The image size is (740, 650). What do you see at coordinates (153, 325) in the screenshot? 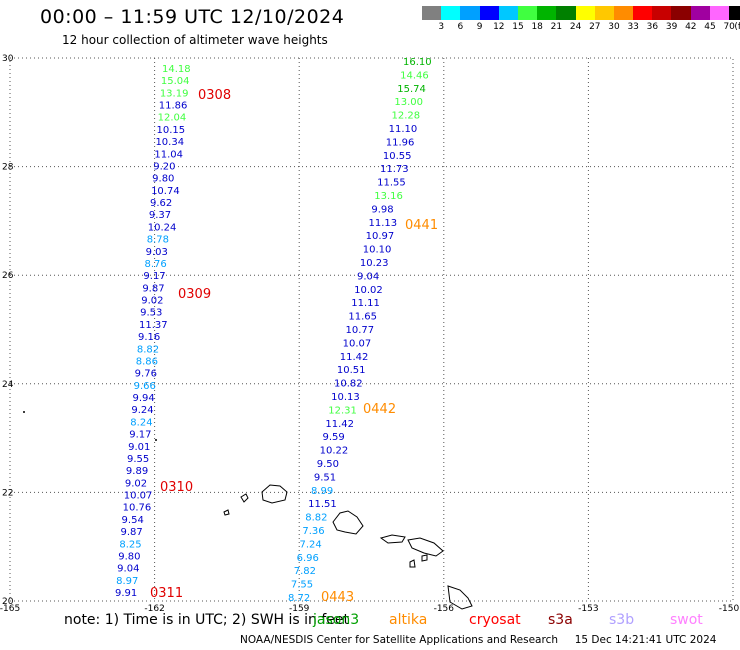
I see `track1-swh-value: 11.37` at bounding box center [153, 325].